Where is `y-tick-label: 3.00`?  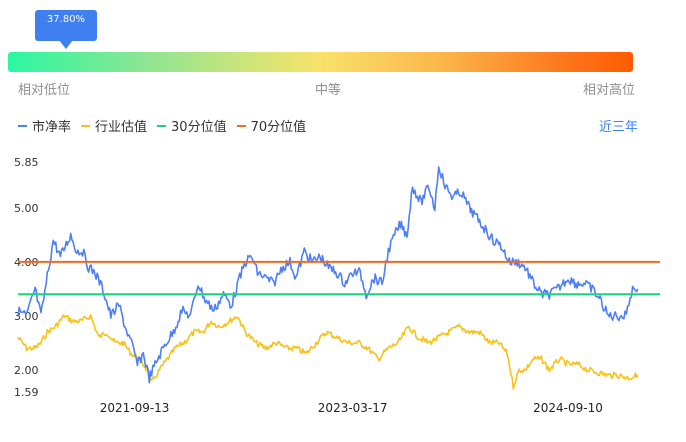 y-tick-label: 3.00 is located at coordinates (26, 316).